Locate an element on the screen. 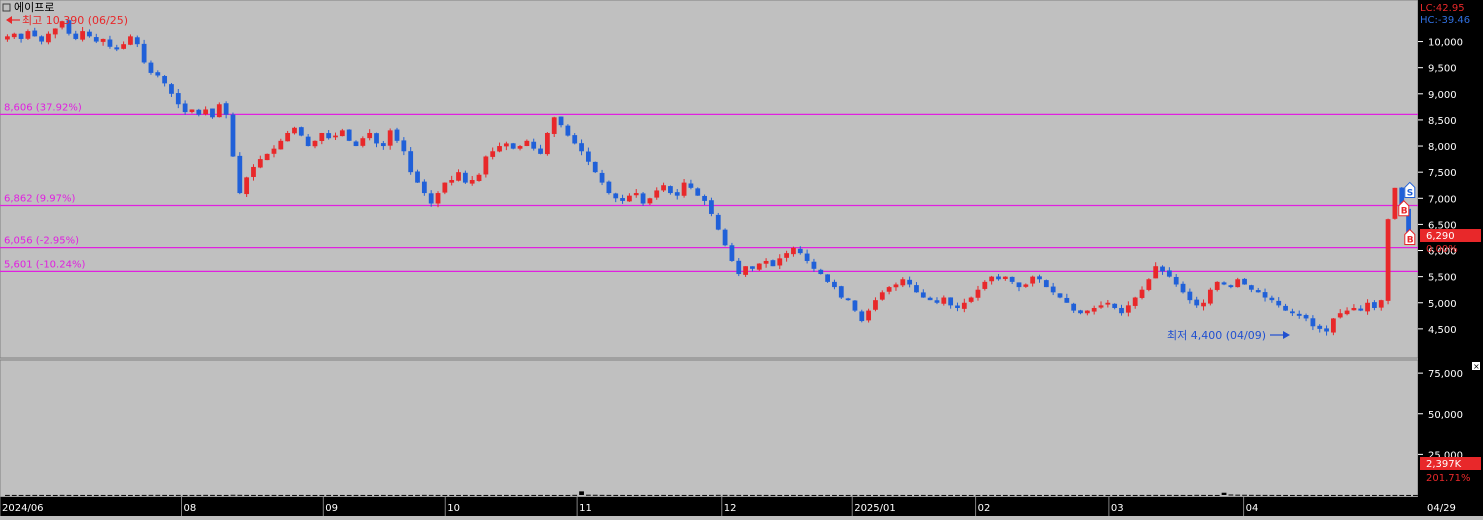 Image resolution: width=1483 pixels, height=520 pixels. fib-label: 5,601 (-10.24%) is located at coordinates (44, 264).